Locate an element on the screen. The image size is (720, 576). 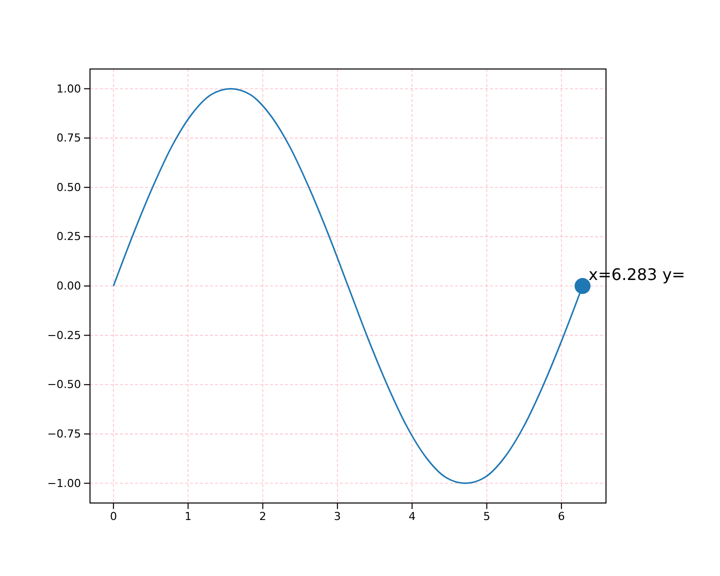
y-tick-label: 0.50 is located at coordinates (68, 187).